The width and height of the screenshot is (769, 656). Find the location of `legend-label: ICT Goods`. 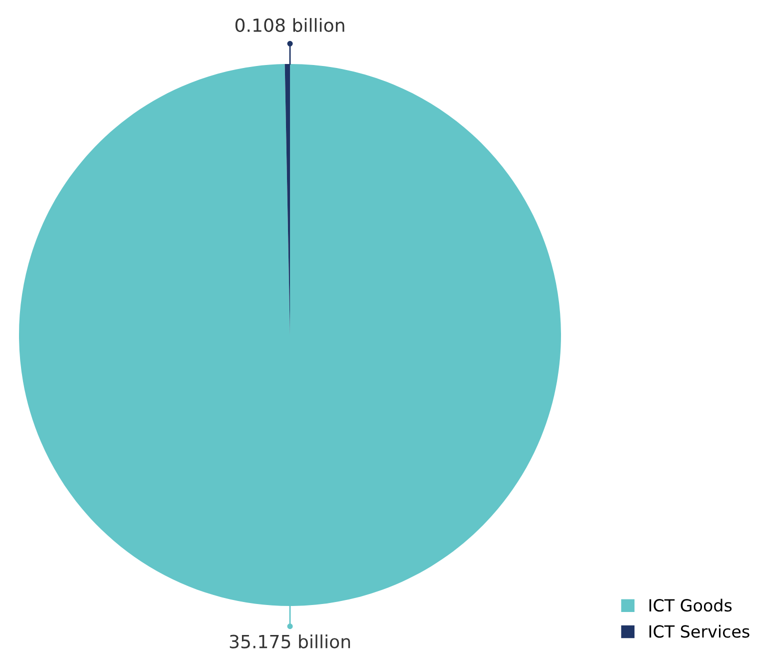

legend-label: ICT Goods is located at coordinates (690, 605).